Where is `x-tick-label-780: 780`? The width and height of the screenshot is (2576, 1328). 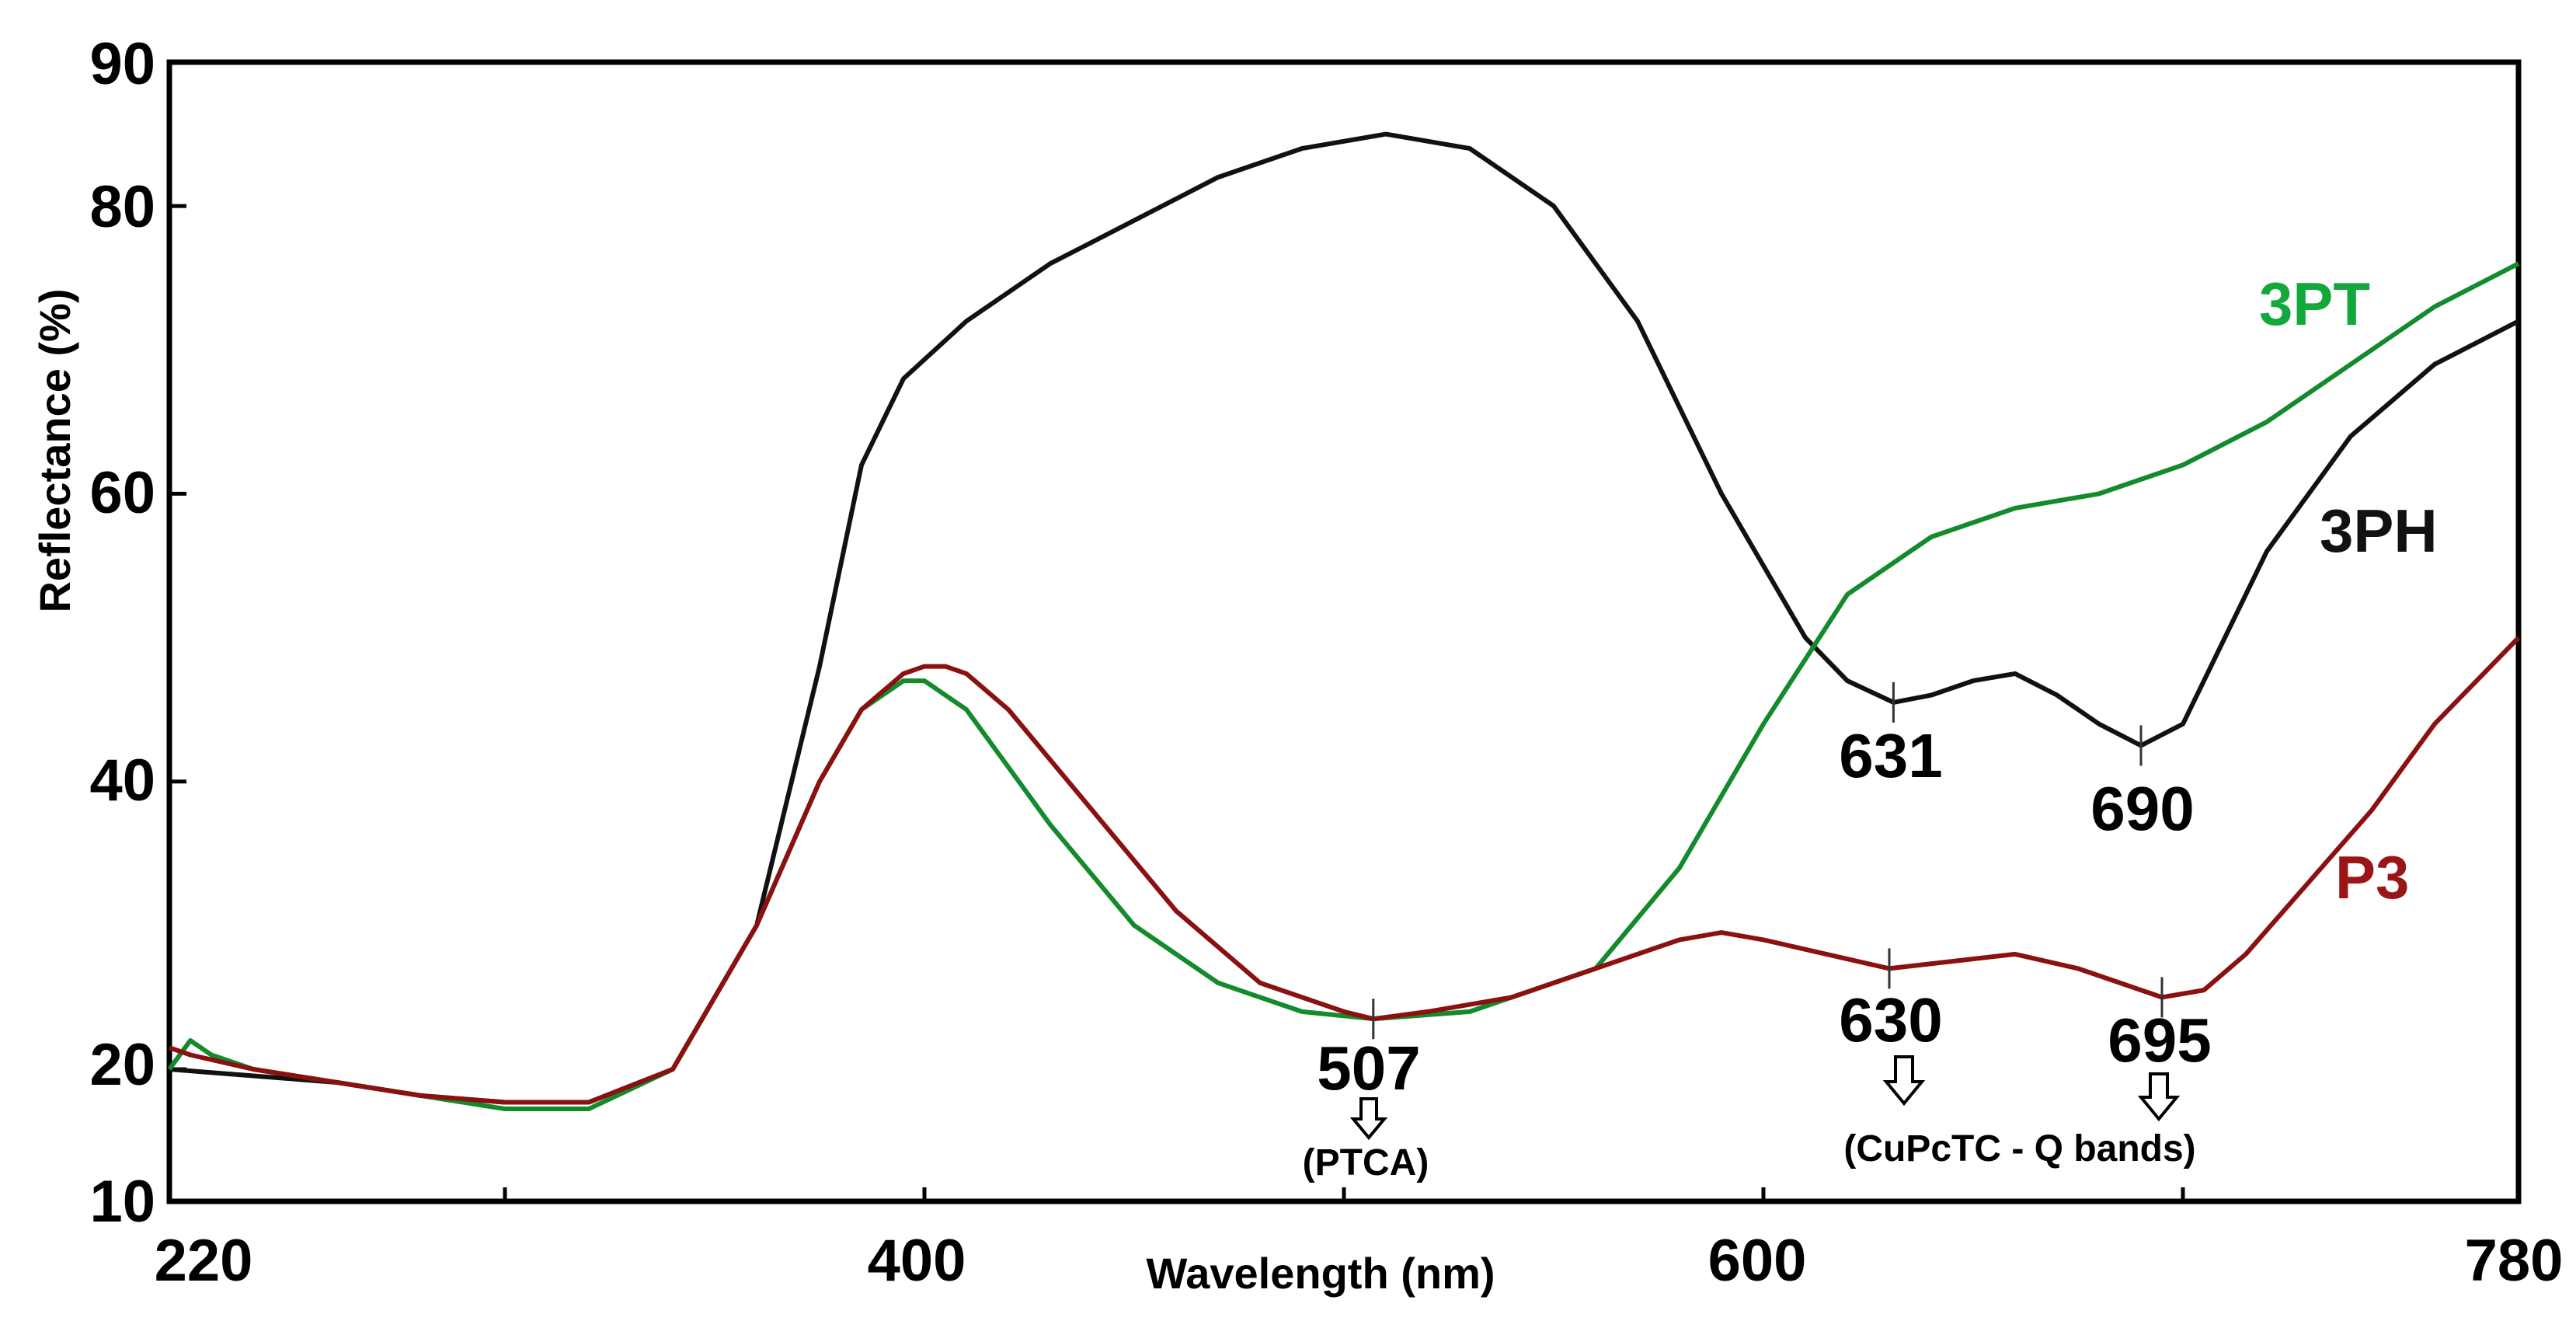 x-tick-label-780: 780 is located at coordinates (2514, 1261).